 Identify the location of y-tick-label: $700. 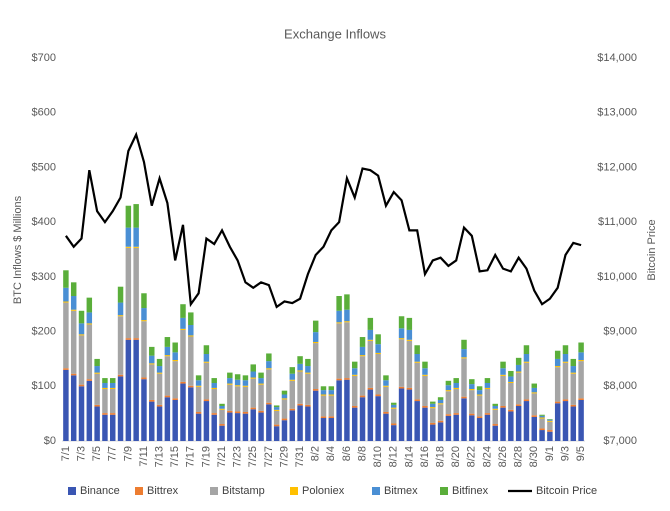
(44, 58).